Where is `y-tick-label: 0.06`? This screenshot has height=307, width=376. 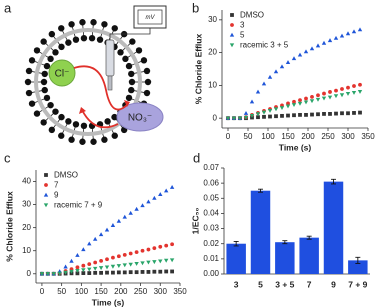 y-tick-label: 0.06 is located at coordinates (211, 182).